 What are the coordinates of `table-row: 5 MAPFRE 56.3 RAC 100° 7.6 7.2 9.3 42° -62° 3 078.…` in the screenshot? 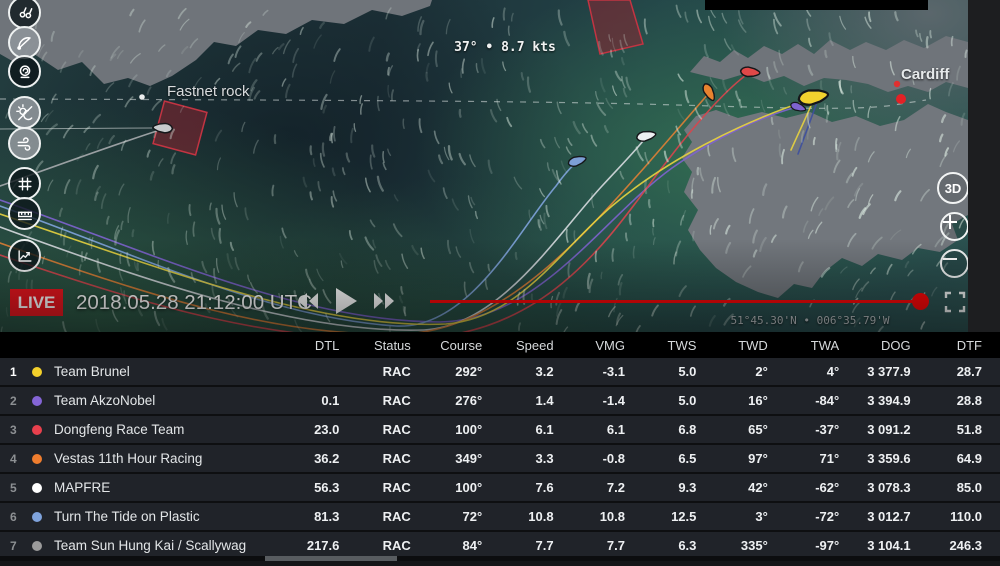 It's located at (500, 488).